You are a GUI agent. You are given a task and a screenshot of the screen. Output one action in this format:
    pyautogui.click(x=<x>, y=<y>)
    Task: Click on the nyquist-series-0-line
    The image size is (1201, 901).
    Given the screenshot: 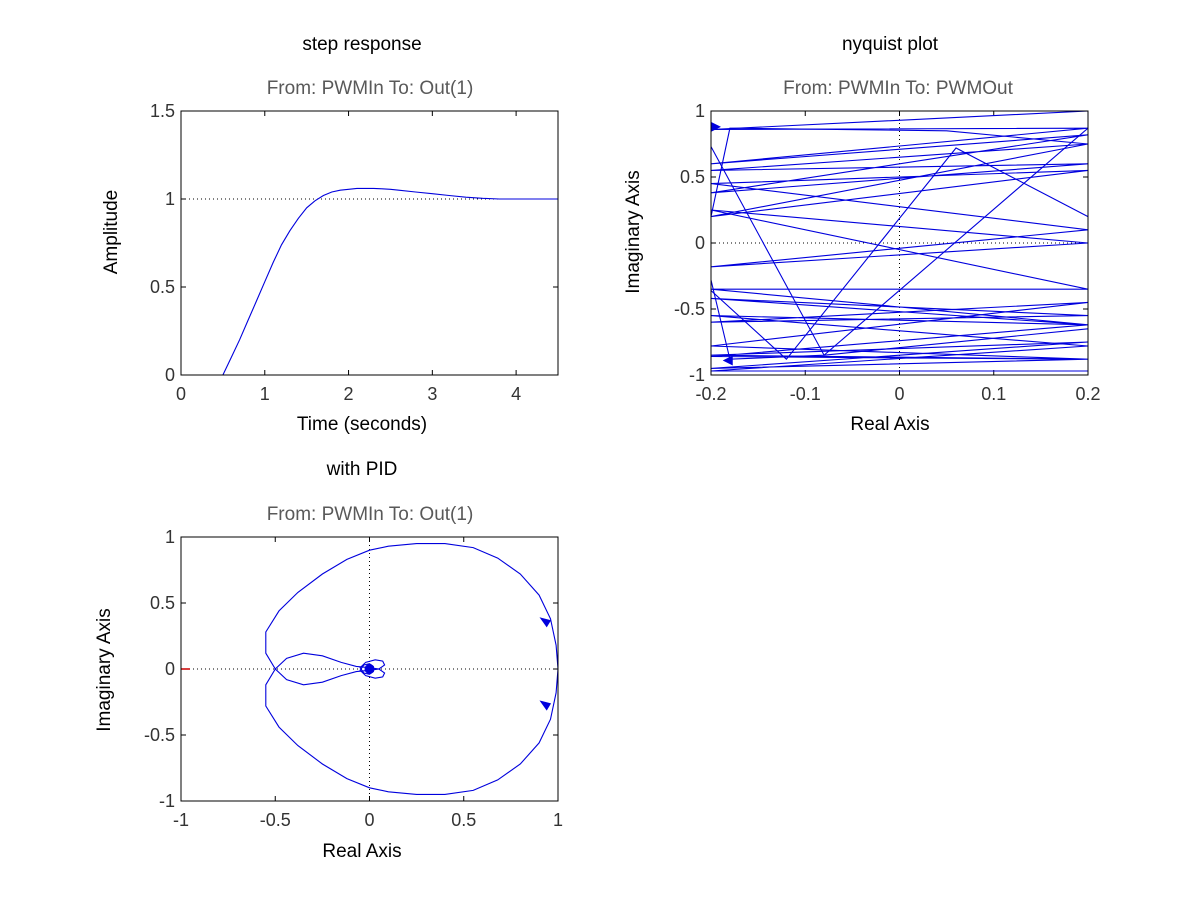 What is the action you would take?
    pyautogui.click(x=899, y=241)
    